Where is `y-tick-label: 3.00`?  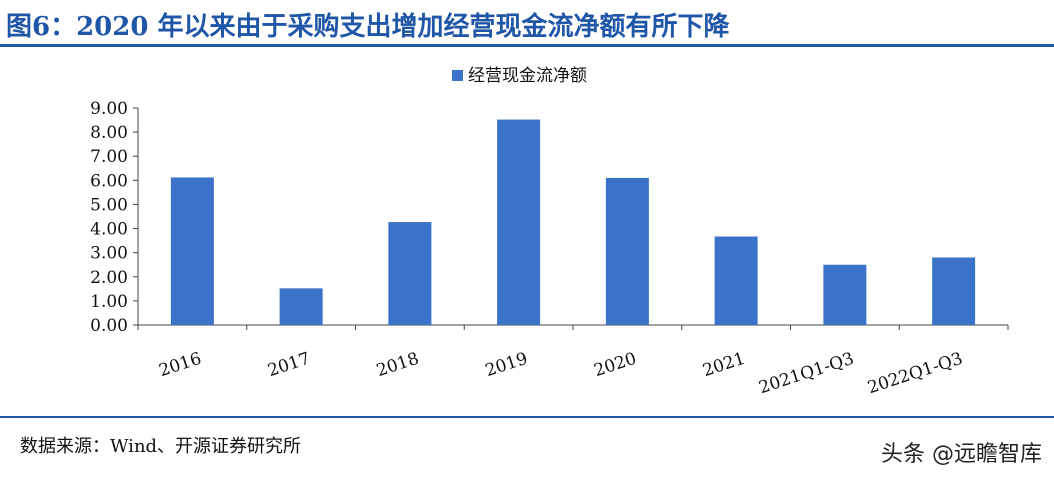 y-tick-label: 3.00 is located at coordinates (109, 254).